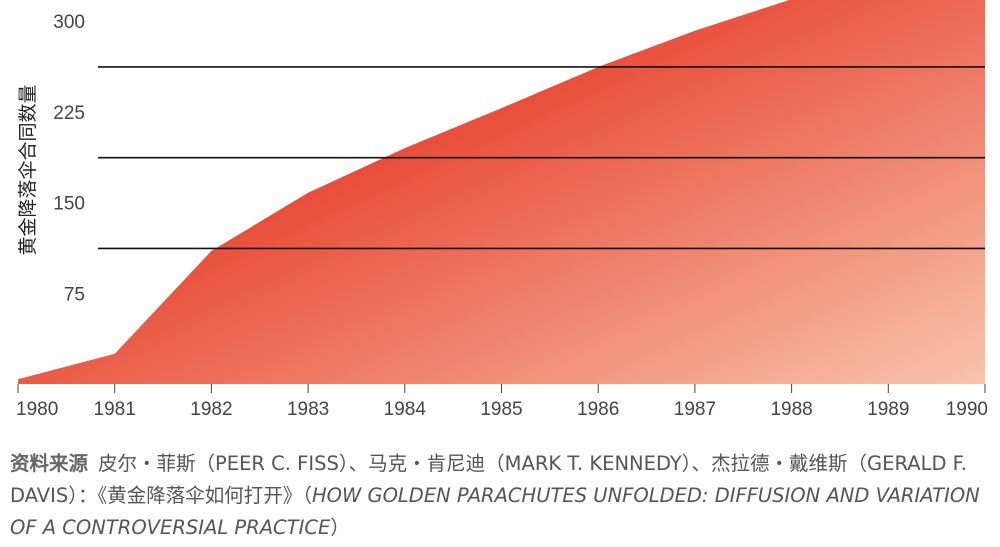  Describe the element at coordinates (888, 409) in the screenshot. I see `x-tick-label-1989: 1989` at that location.